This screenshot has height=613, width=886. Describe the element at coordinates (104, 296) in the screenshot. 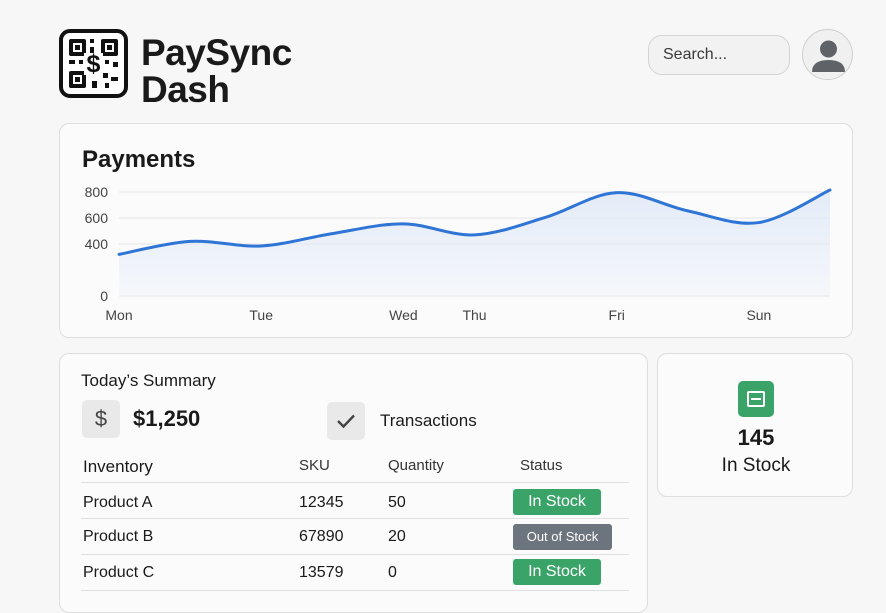

I see `y-tick-label: 0` at that location.